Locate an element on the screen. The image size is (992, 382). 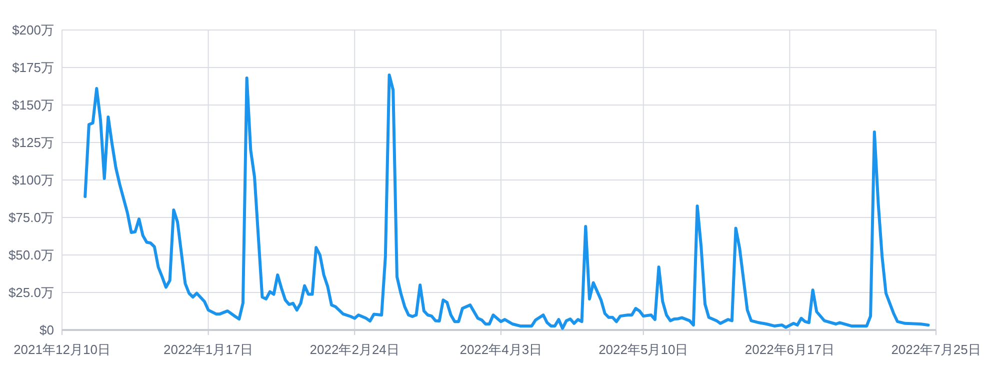
x-tick-label: 2022年2月24日 is located at coordinates (355, 349).